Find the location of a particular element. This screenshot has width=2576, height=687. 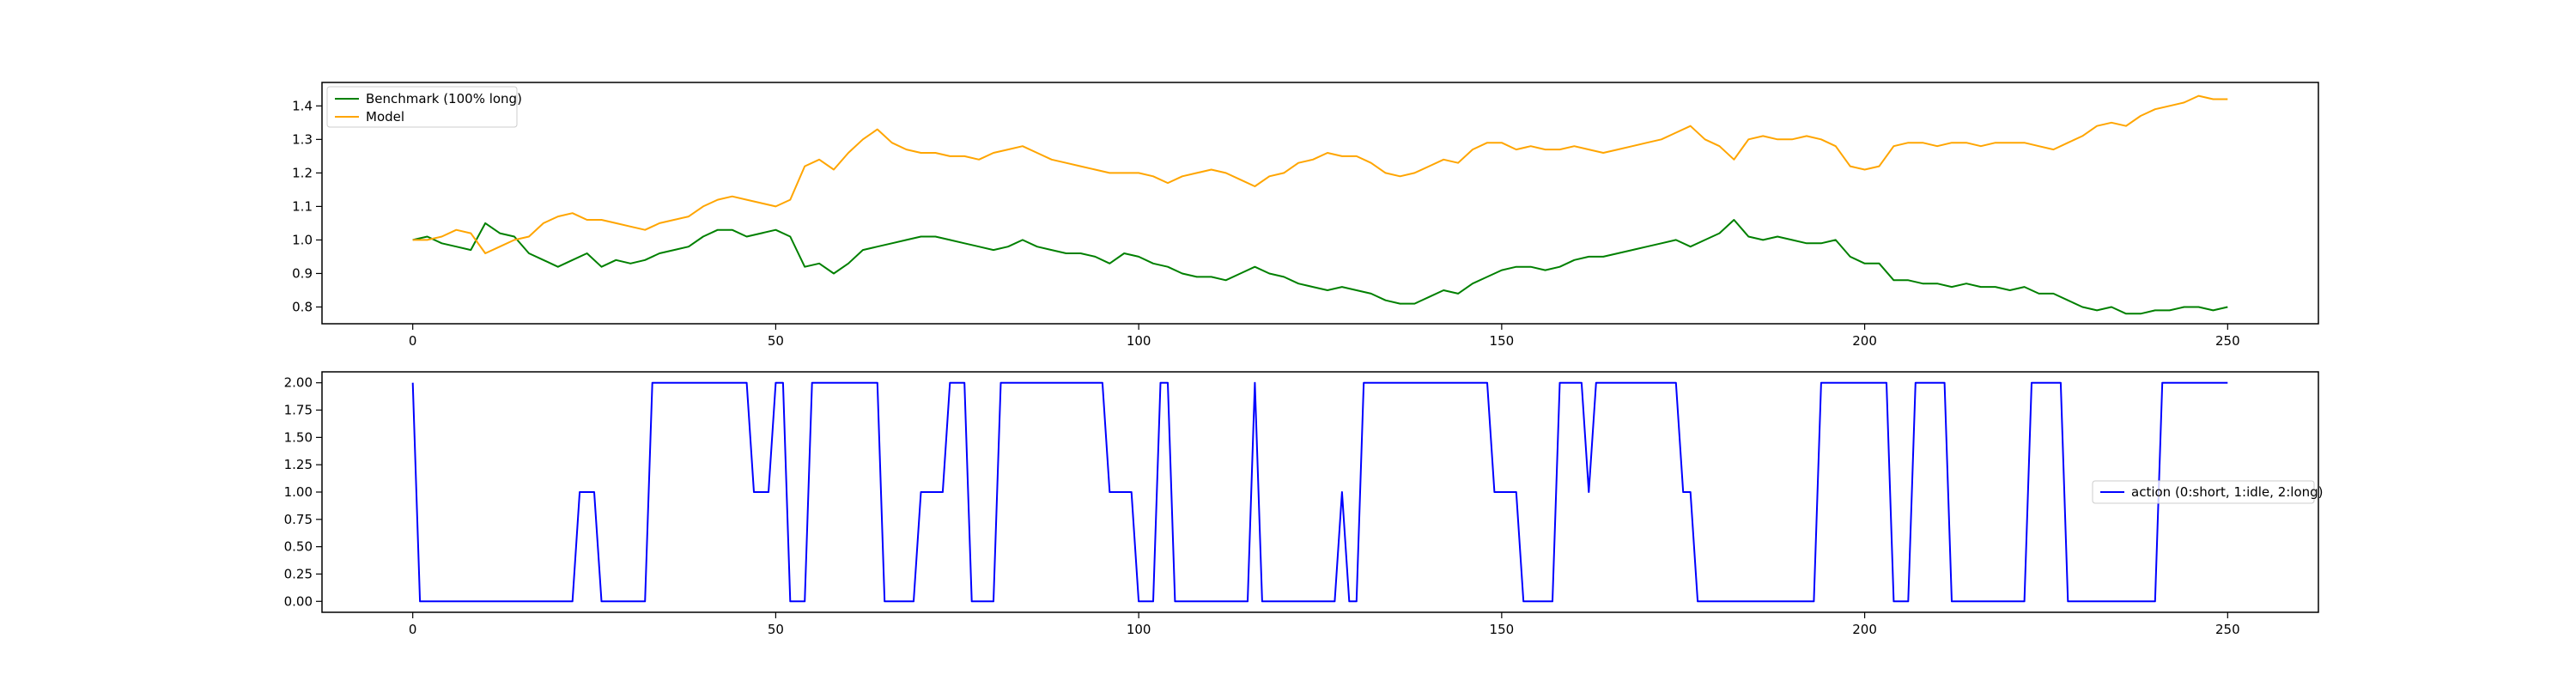

bottom-x-tick-label-1: 50 is located at coordinates (776, 629).